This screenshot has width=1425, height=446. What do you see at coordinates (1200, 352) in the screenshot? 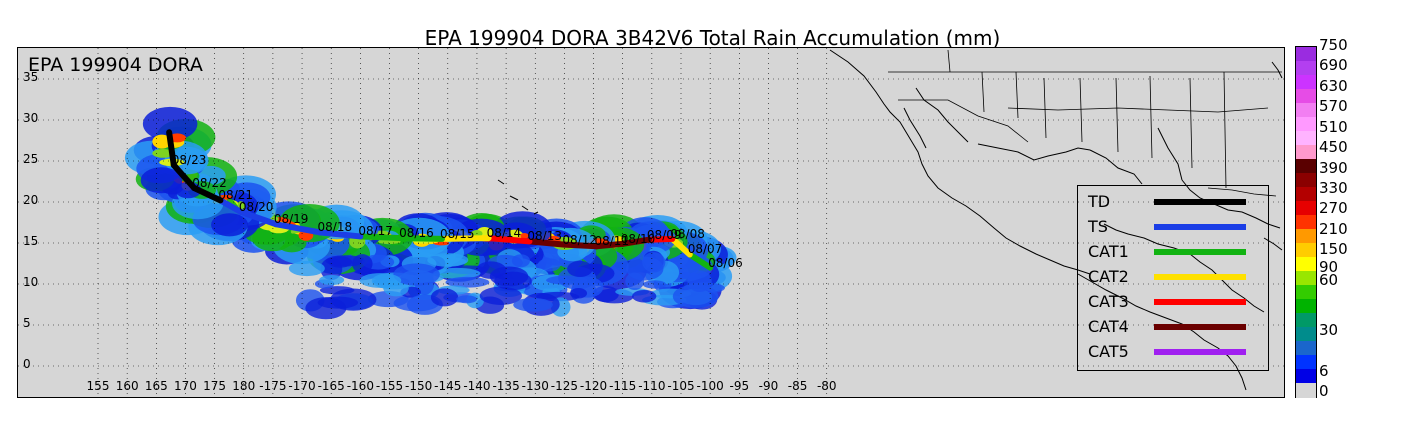
I see `legend-swatch-cat5` at bounding box center [1200, 352].